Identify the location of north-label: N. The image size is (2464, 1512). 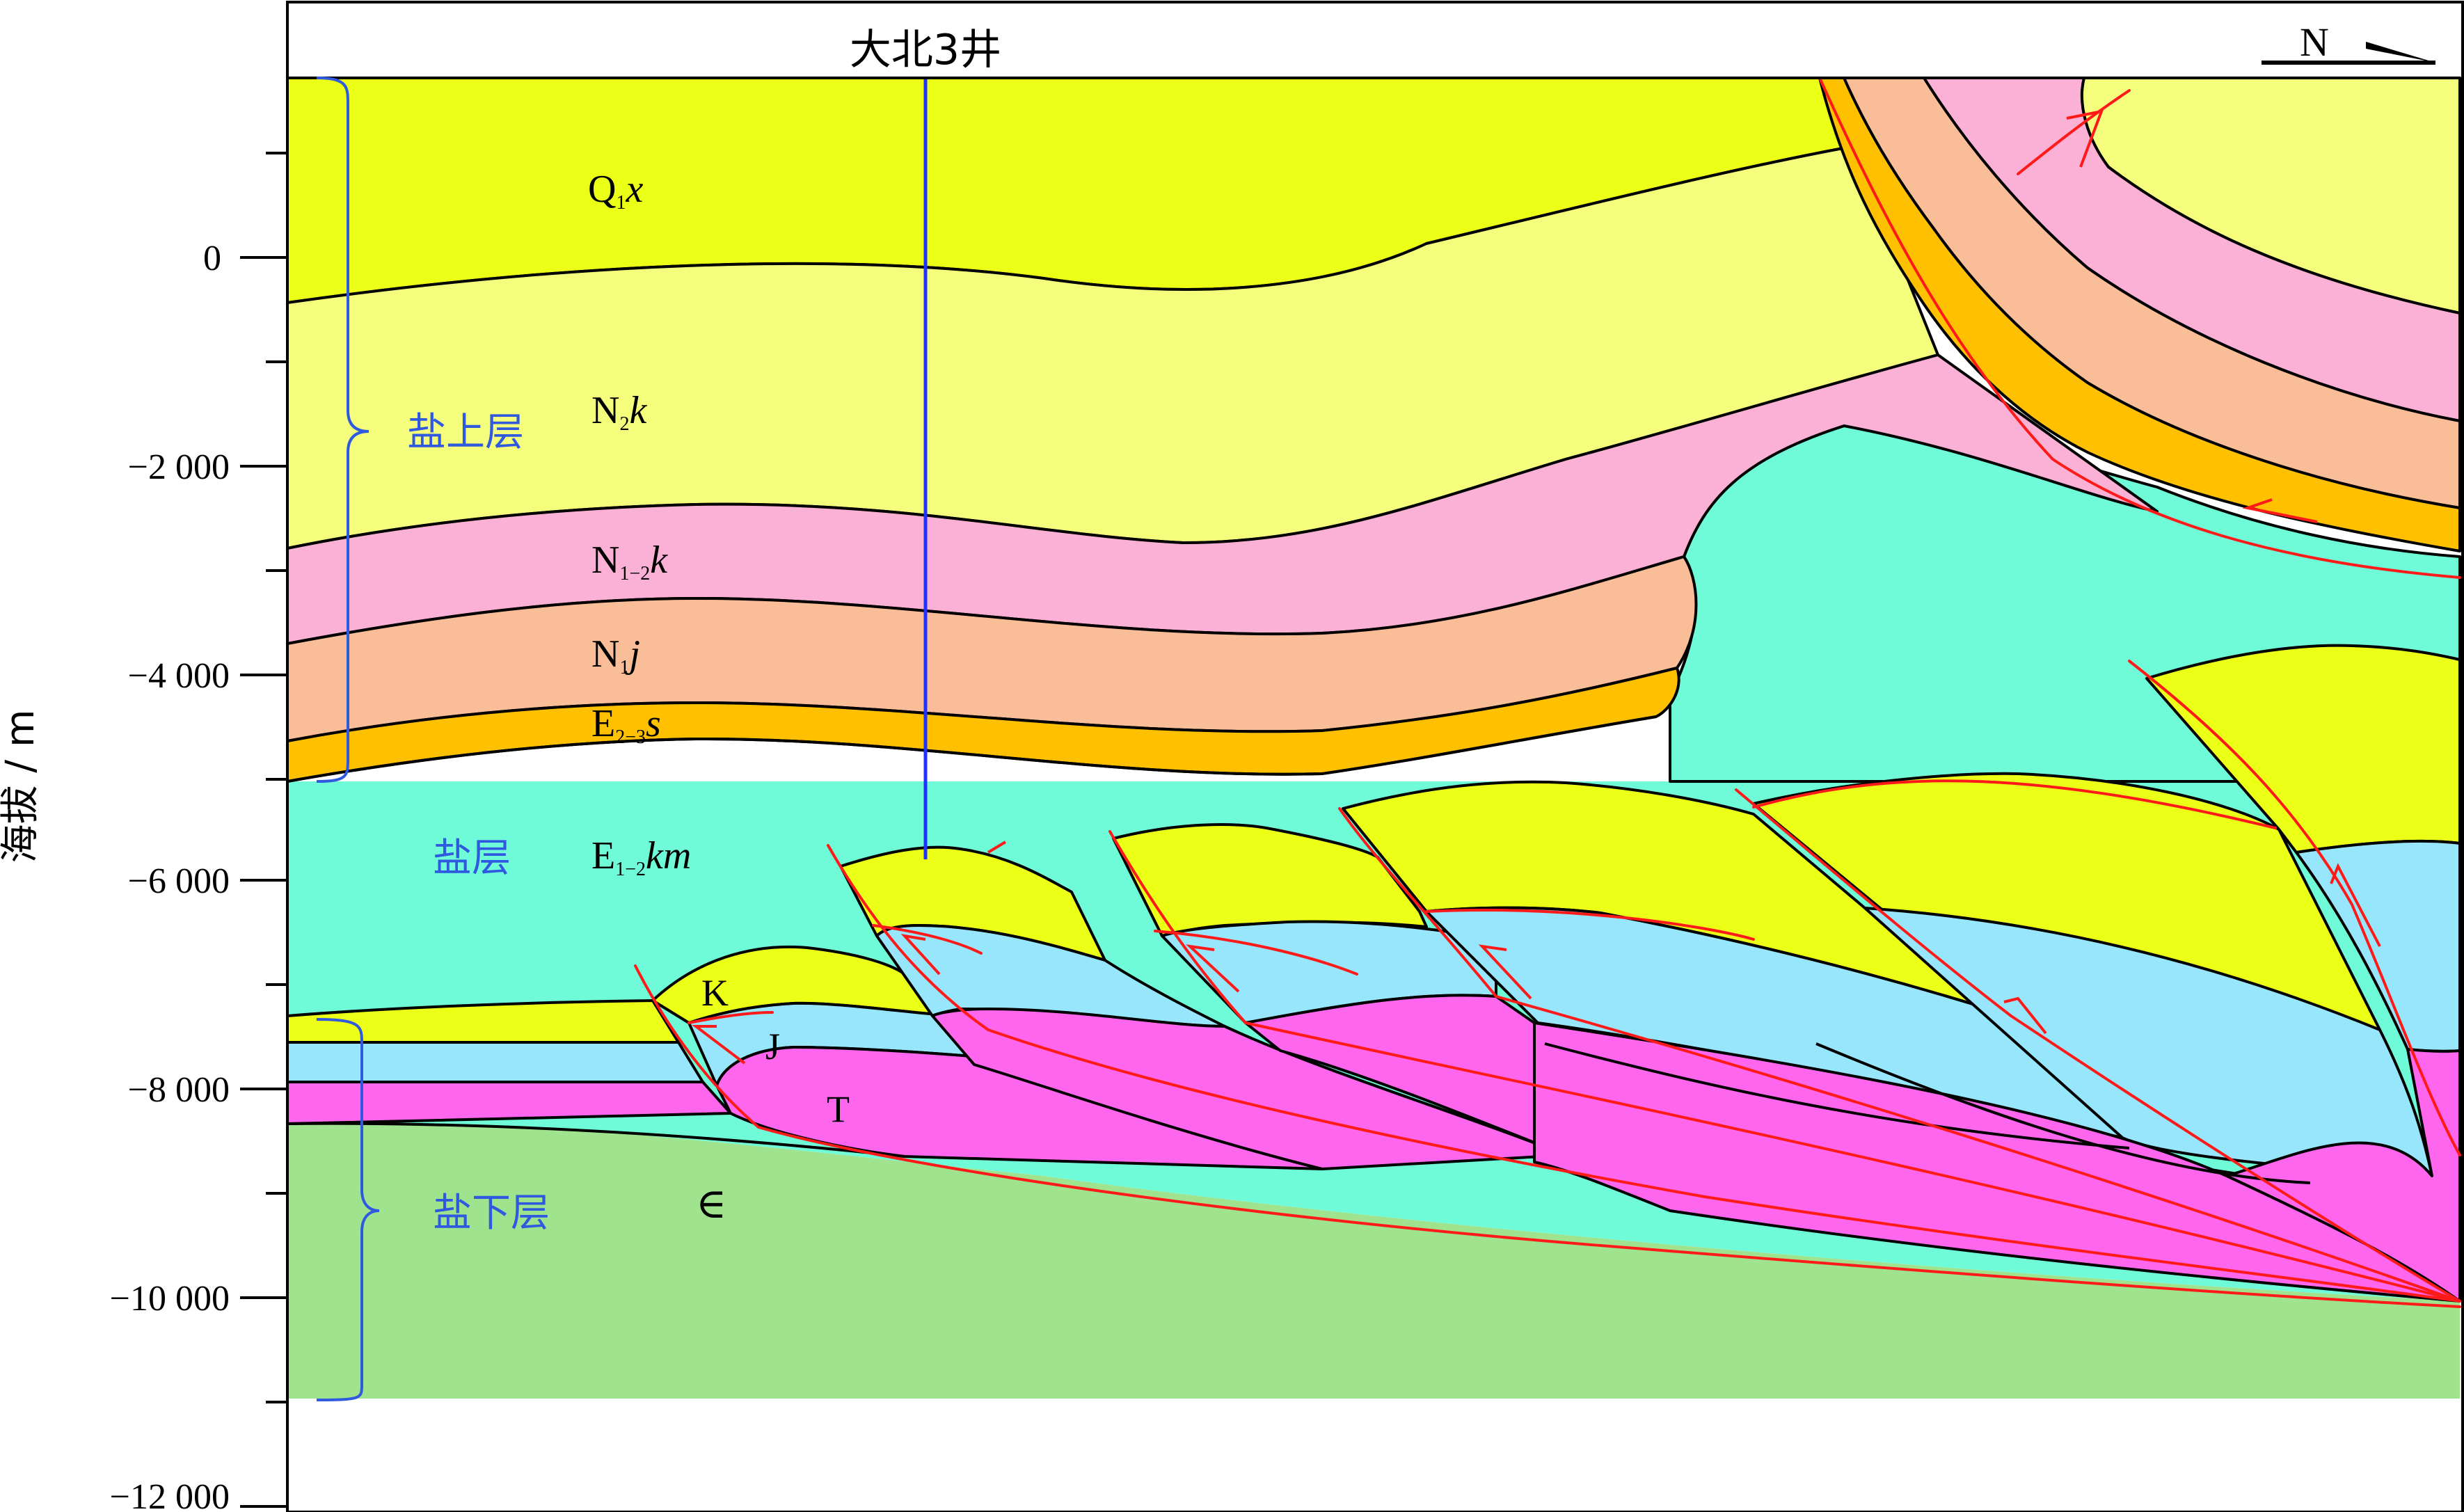
(2314, 42).